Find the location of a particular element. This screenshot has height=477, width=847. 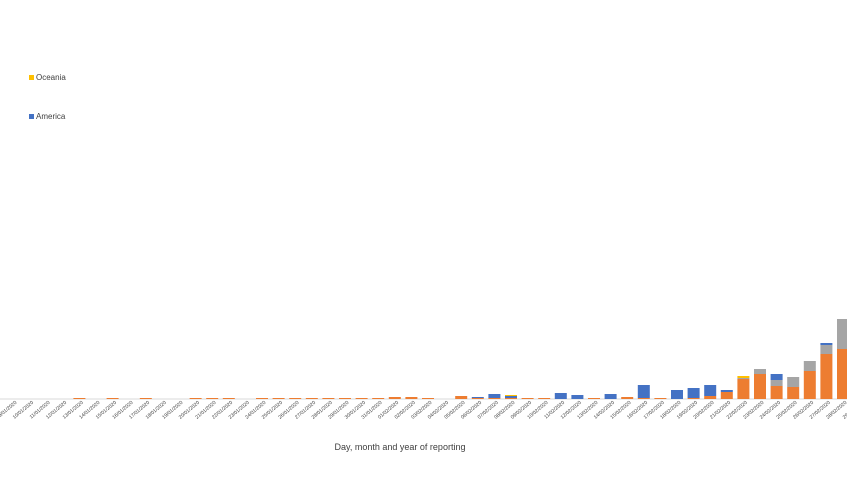

x-axis-title: Day, month and year of reporting is located at coordinates (400, 447).